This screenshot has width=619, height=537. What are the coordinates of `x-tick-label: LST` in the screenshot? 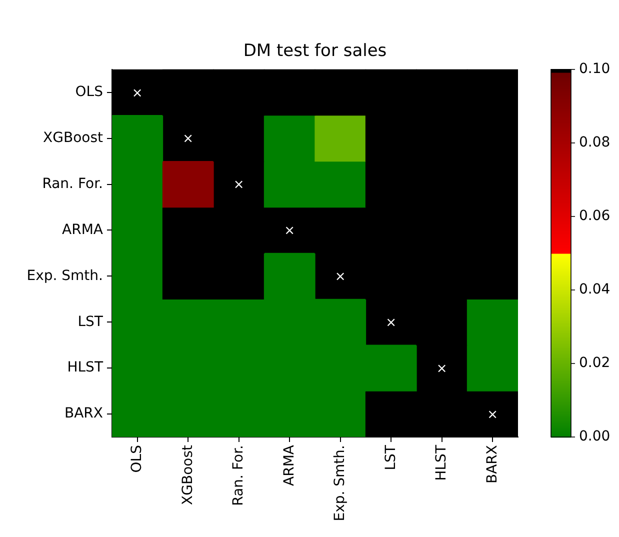 It's located at (390, 457).